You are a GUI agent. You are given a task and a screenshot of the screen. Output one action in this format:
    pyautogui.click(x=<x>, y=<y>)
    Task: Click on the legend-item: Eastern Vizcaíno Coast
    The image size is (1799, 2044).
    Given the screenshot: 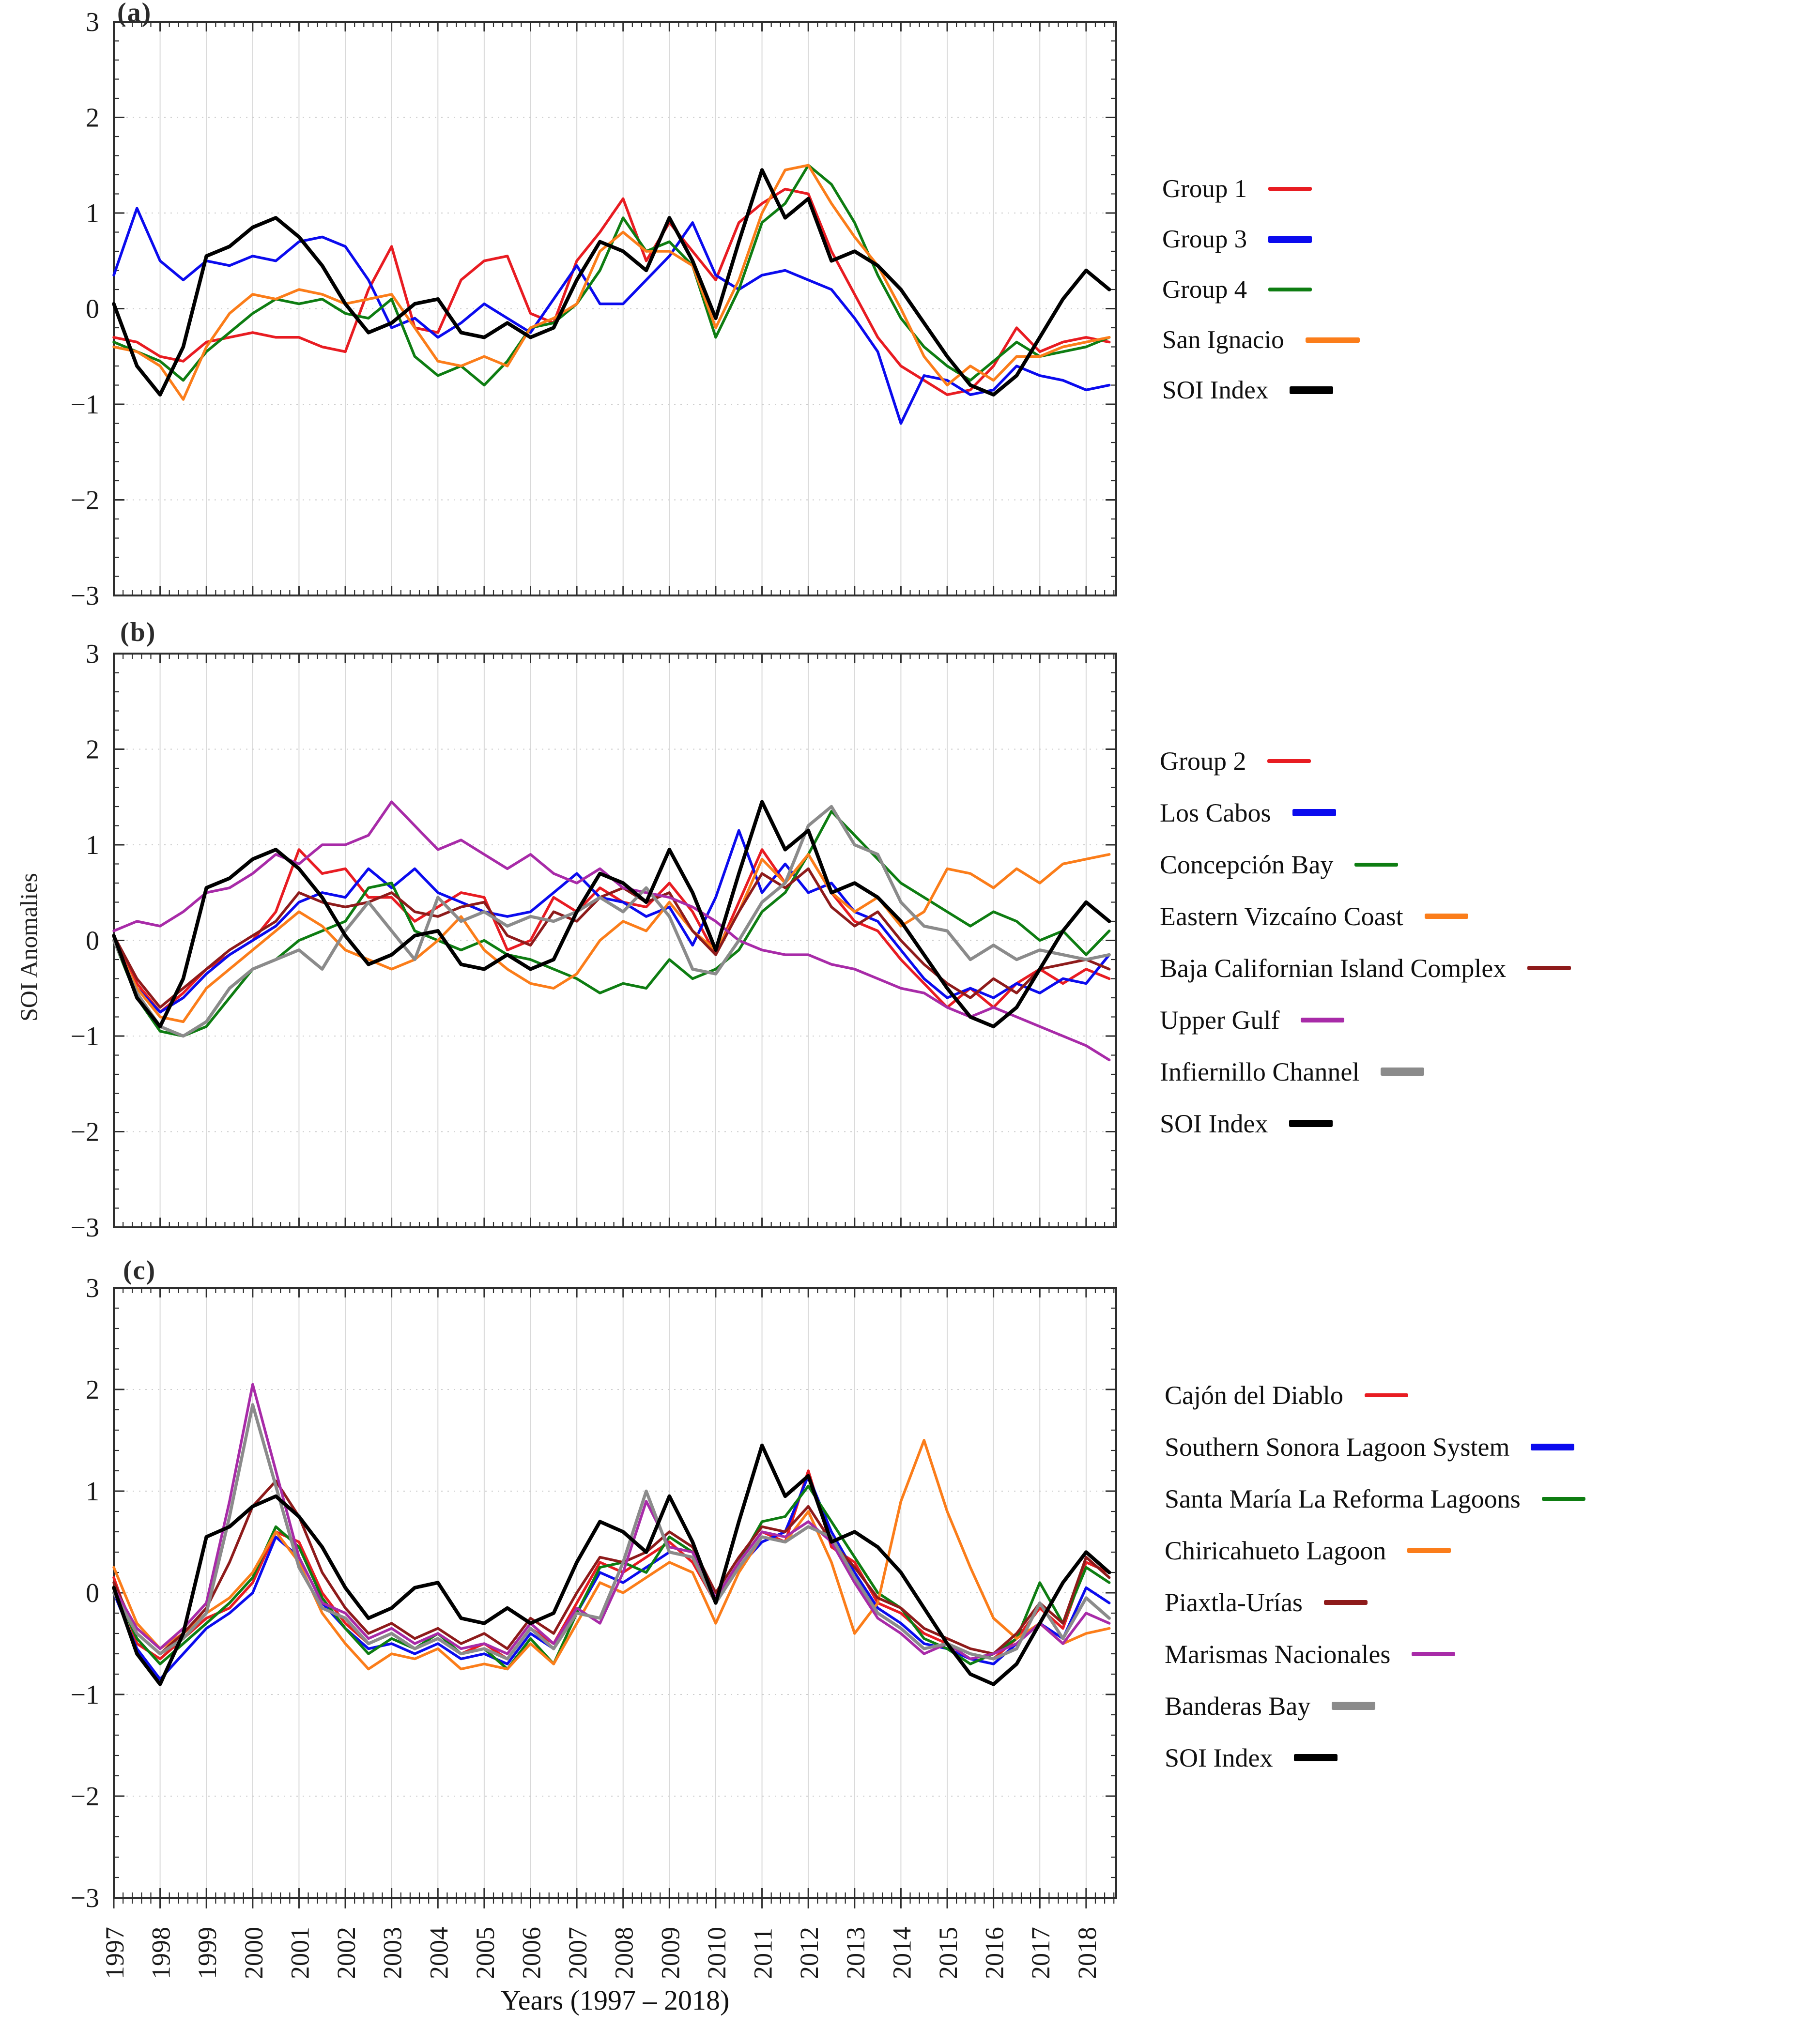 What is the action you would take?
    pyautogui.click(x=1365, y=916)
    